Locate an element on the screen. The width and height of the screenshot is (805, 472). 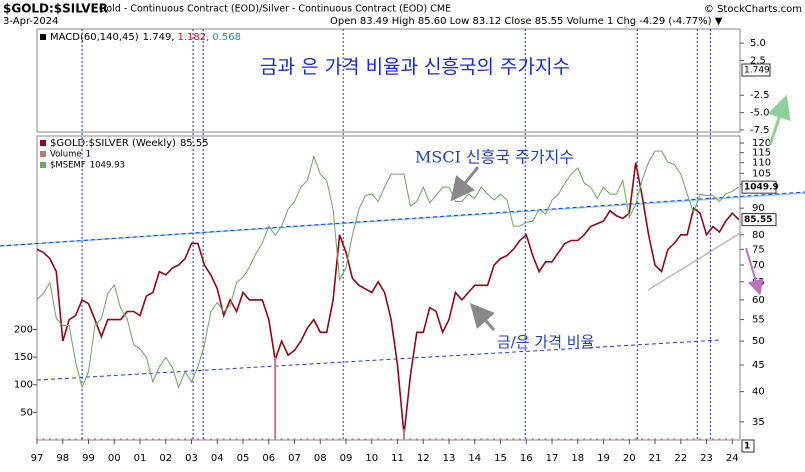
legend-name: $MSEMF is located at coordinates (68, 166).